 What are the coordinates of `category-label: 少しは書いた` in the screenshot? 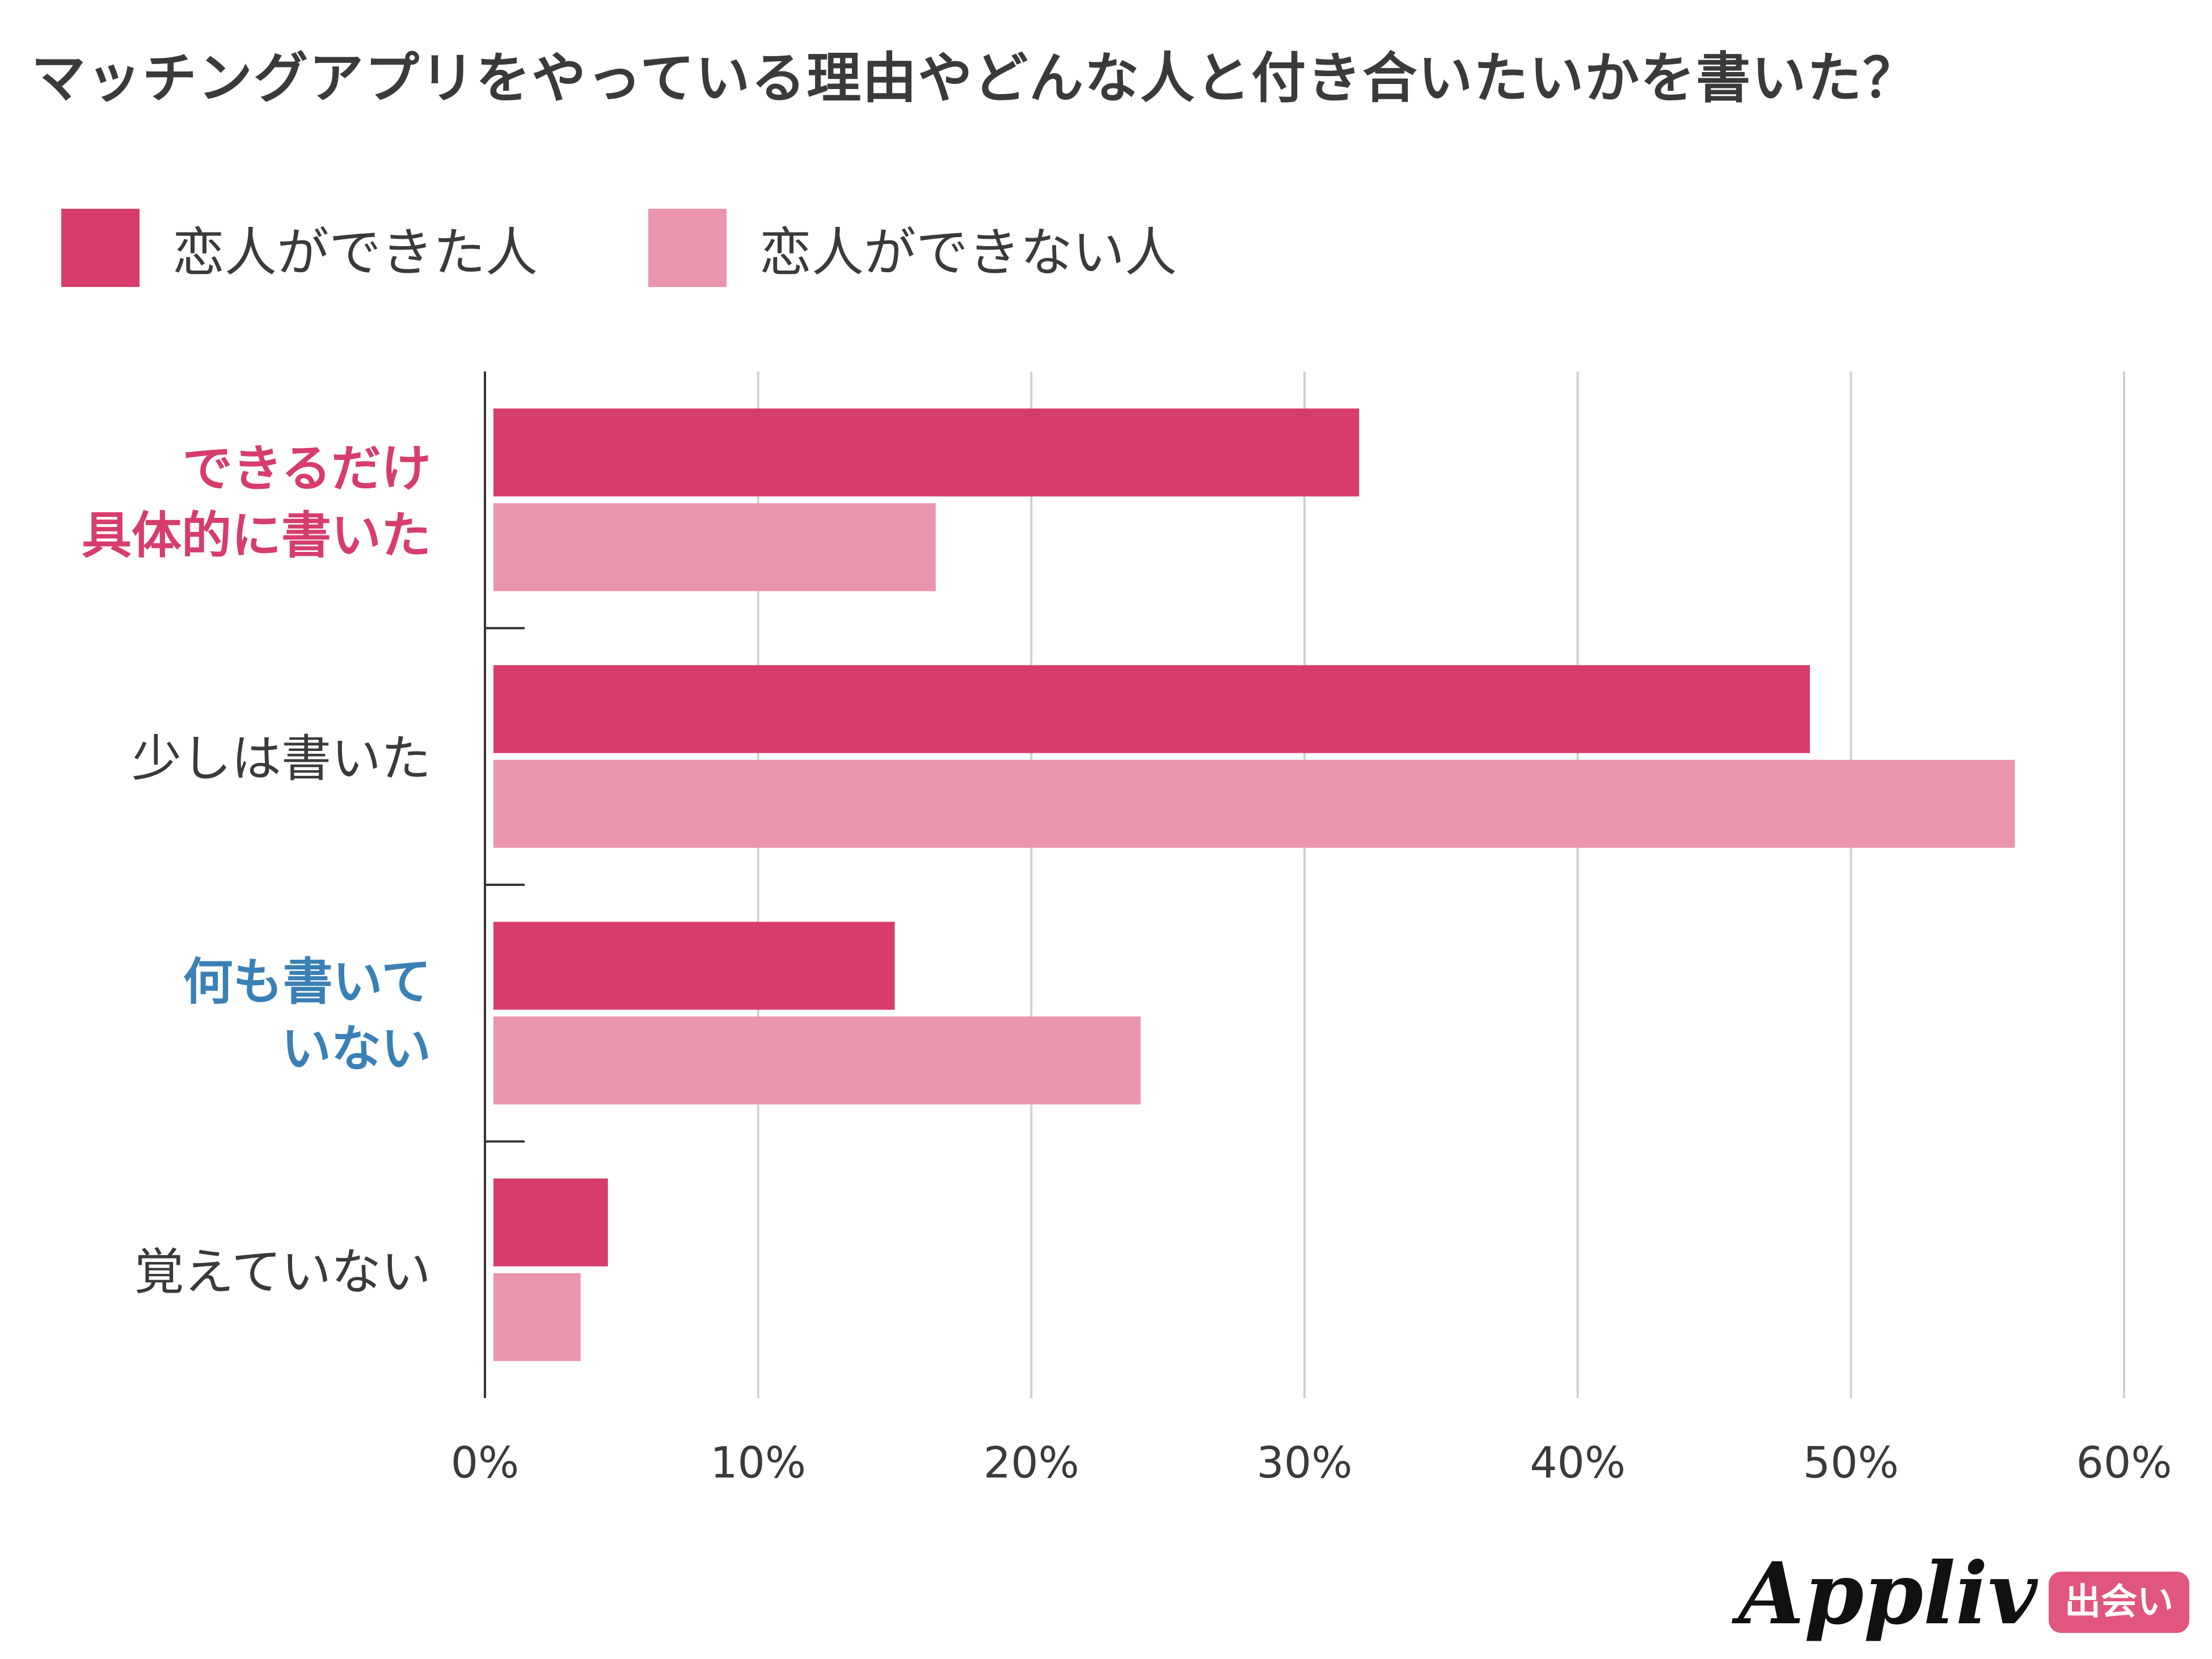 It's located at (281, 758).